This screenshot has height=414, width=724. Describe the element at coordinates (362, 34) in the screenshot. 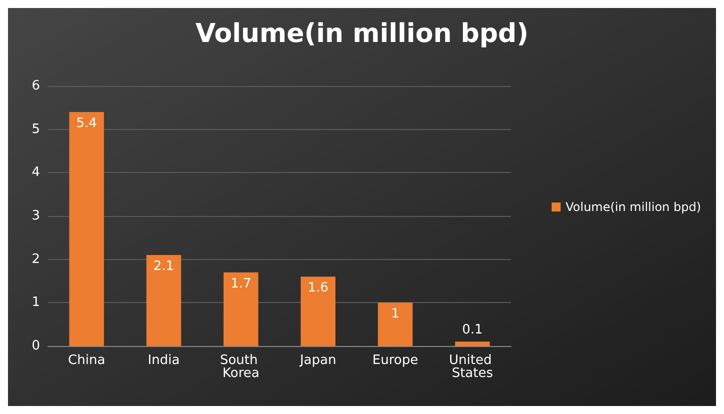

I see `chart-title: Volume(in million bpd)` at that location.